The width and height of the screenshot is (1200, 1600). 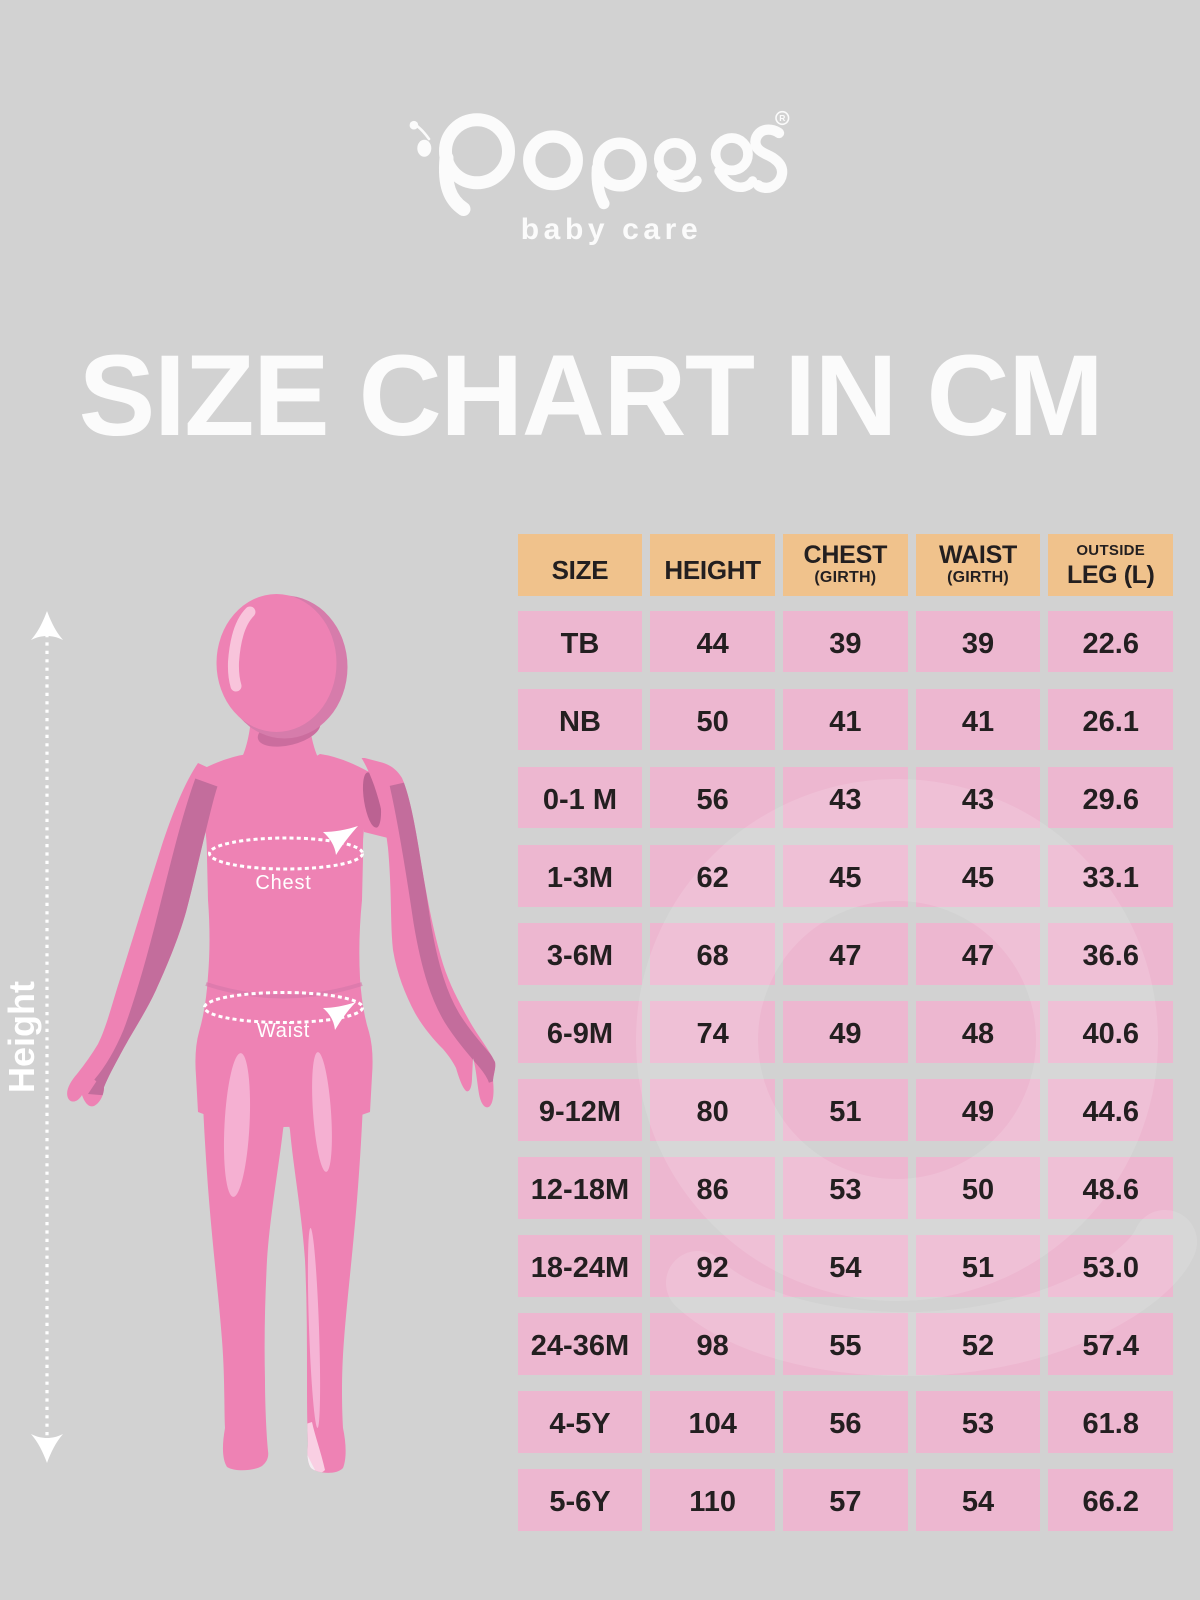 I want to click on svg-text: R, so click(x=782, y=118).